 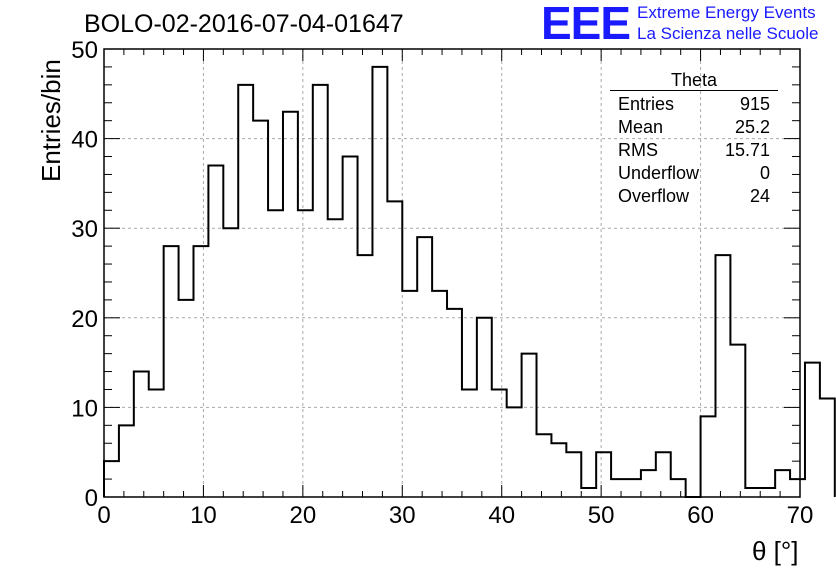 I want to click on stats-value: 0, so click(x=764, y=173).